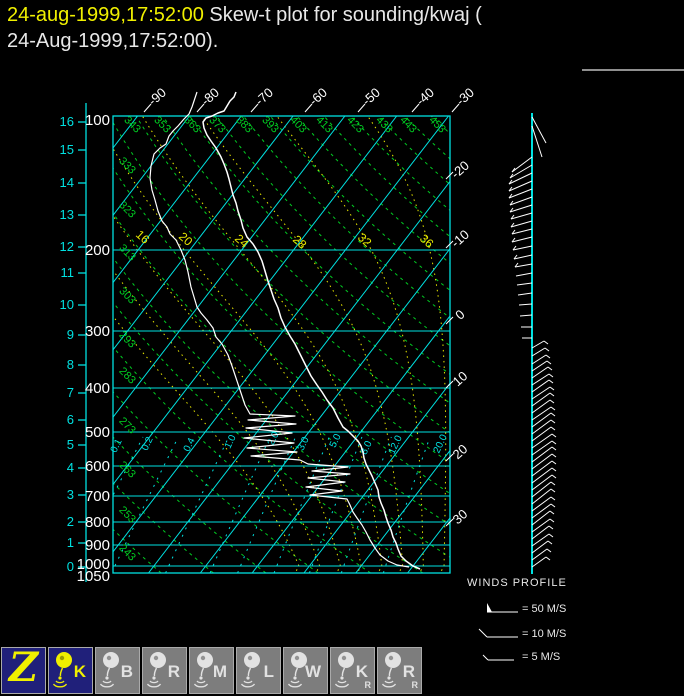  I want to click on title-description: Skew-t plot for sounding/kwaj (, so click(342, 15).